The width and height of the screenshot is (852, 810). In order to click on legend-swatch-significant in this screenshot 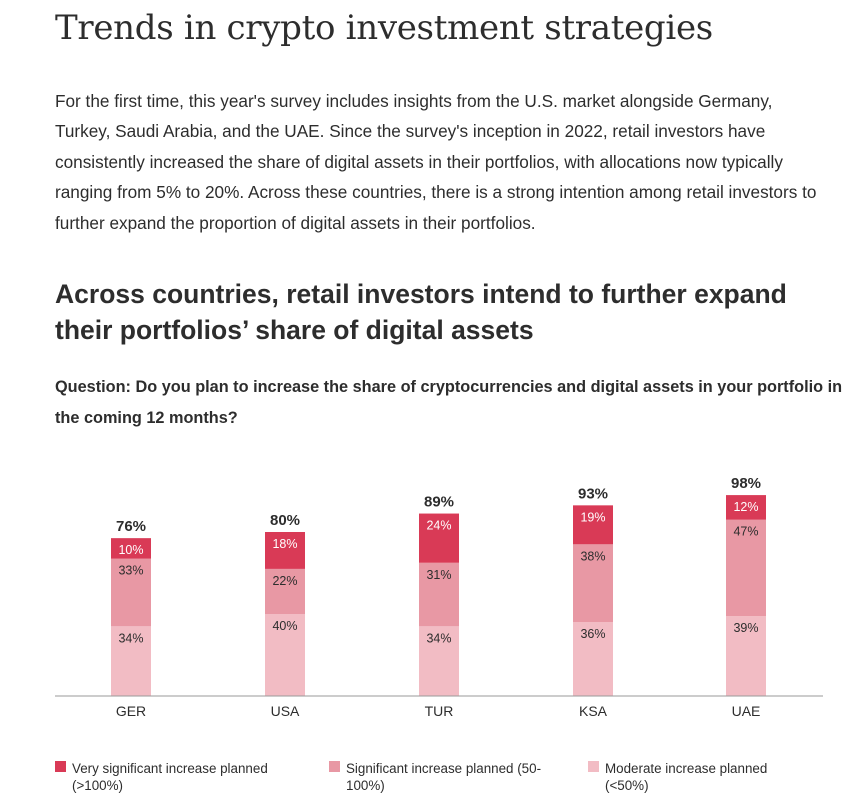, I will do `click(334, 766)`.